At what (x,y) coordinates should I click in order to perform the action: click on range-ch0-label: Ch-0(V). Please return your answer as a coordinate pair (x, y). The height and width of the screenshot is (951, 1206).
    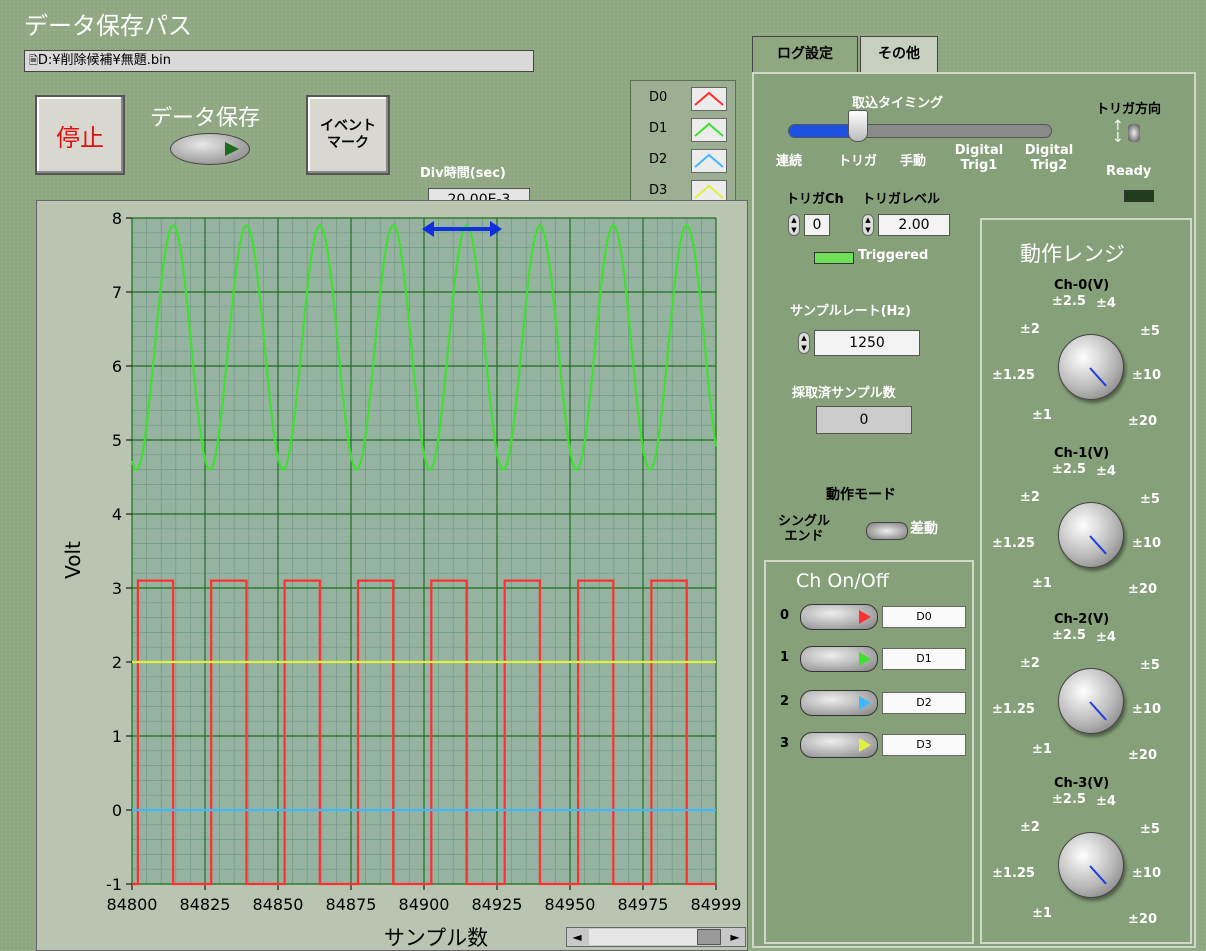
    Looking at the image, I should click on (1082, 285).